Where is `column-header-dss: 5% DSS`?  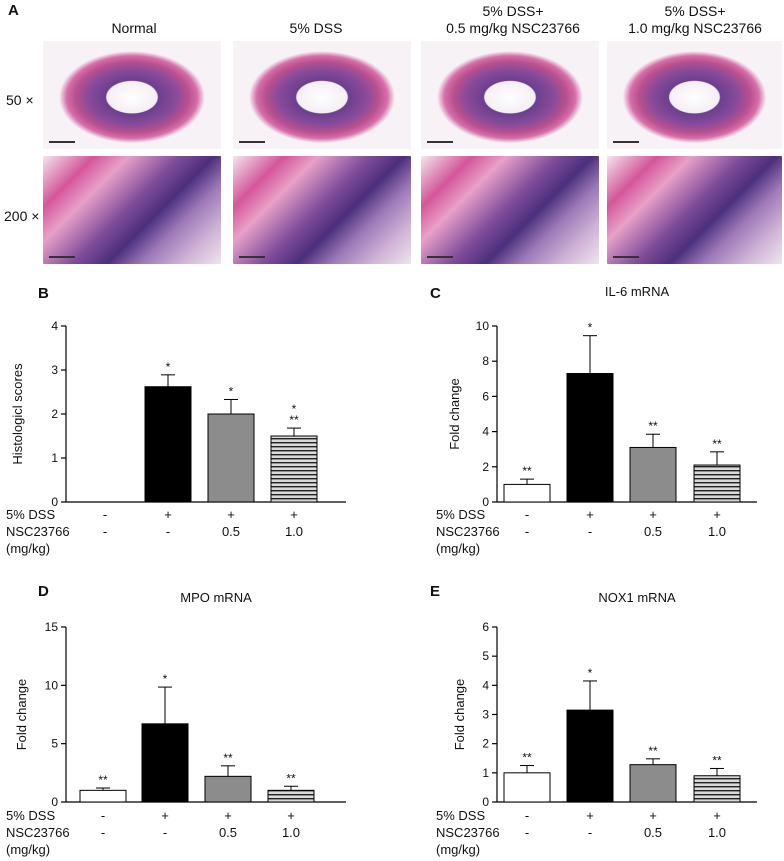 column-header-dss: 5% DSS is located at coordinates (316, 28).